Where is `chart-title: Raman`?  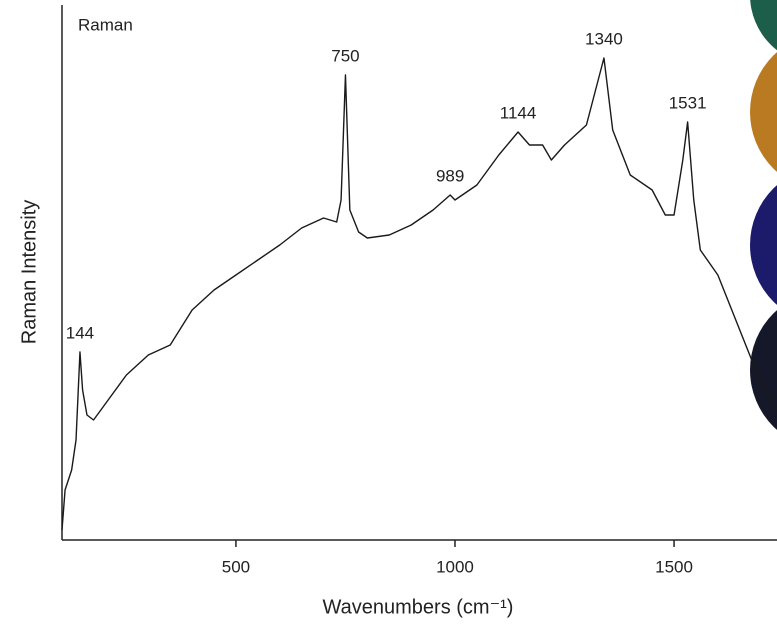 chart-title: Raman is located at coordinates (105, 24).